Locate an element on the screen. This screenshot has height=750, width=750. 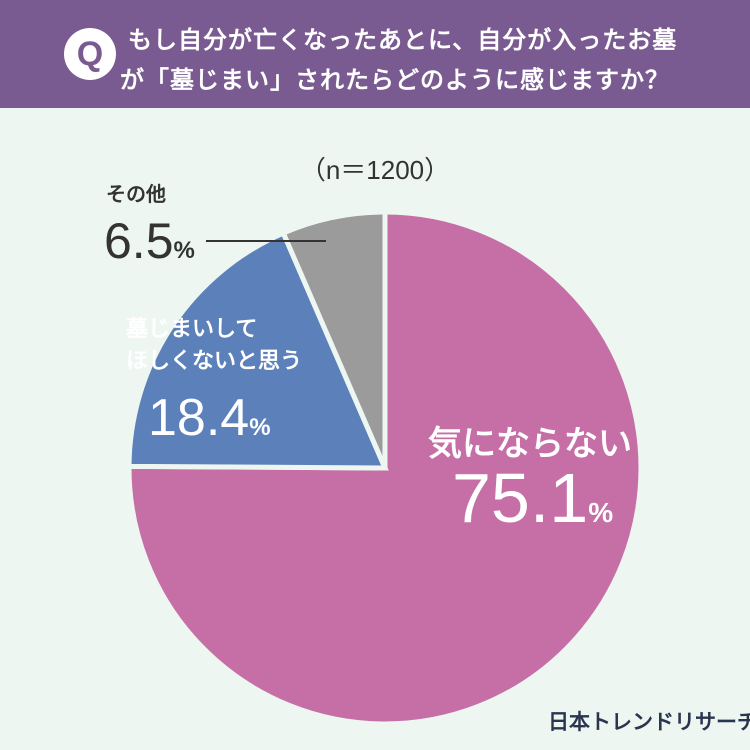
pie-slice-other is located at coordinates (334, 339).